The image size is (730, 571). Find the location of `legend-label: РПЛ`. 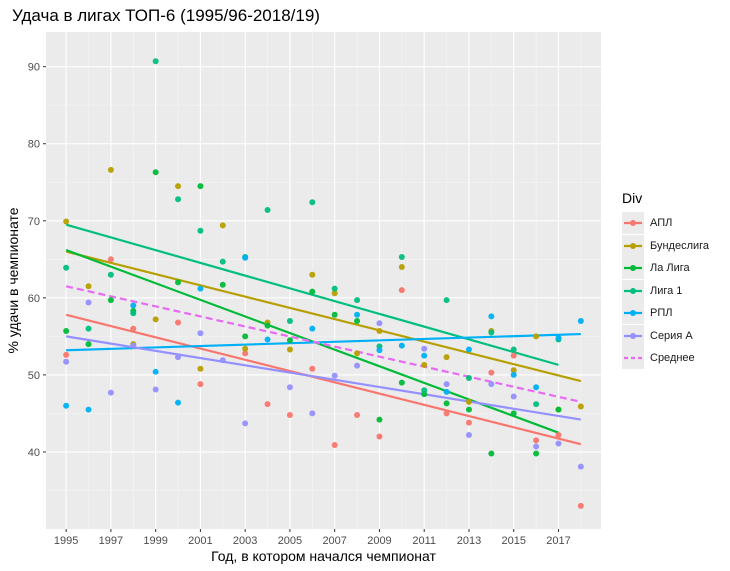

legend-label: РПЛ is located at coordinates (661, 313).